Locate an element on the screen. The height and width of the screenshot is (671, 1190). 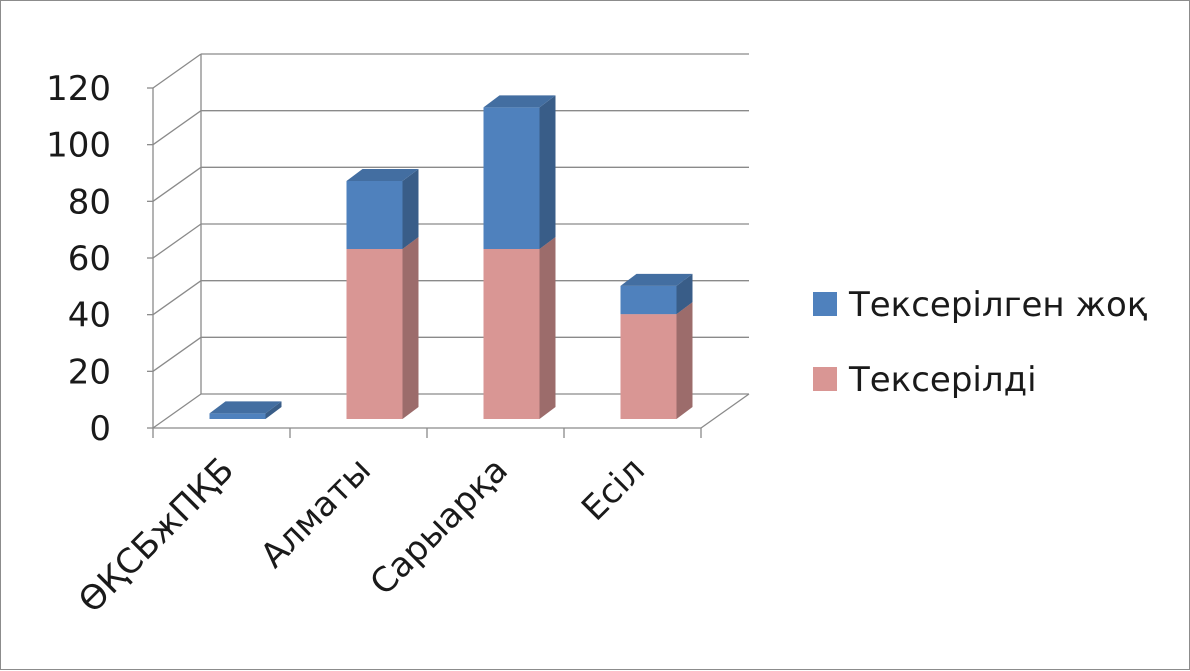
y-tick-label: 100 is located at coordinates (78, 146).